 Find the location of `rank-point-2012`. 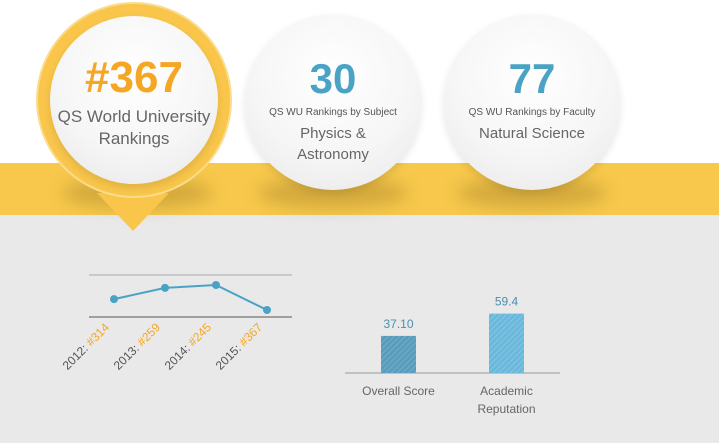

rank-point-2012 is located at coordinates (114, 299).